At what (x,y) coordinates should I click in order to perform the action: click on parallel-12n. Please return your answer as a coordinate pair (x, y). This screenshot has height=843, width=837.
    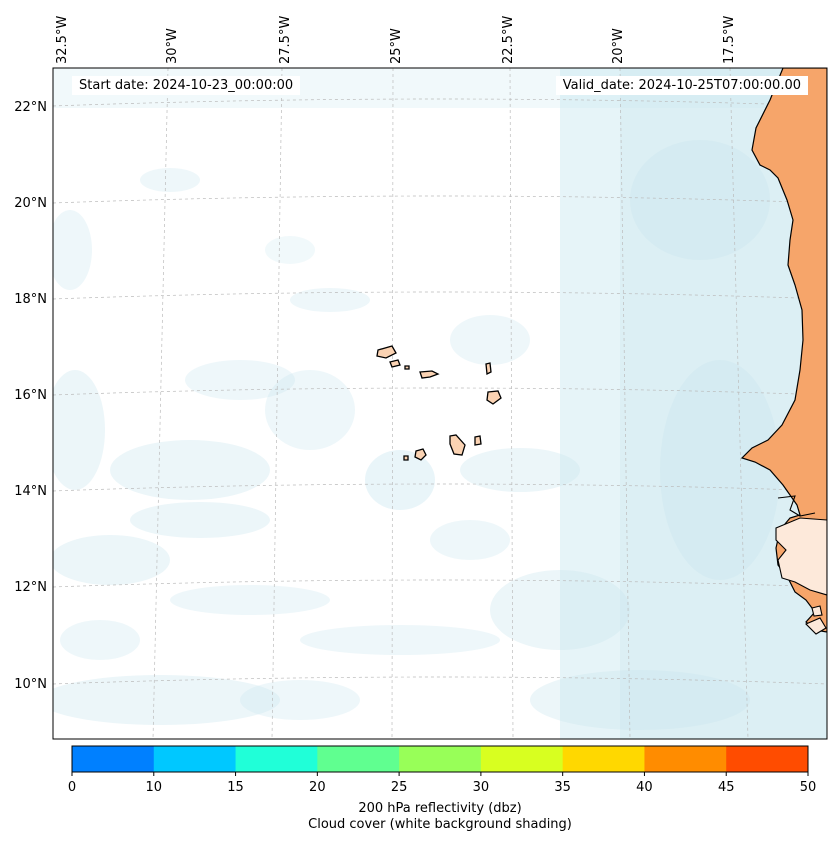
    Looking at the image, I should click on (440, 583).